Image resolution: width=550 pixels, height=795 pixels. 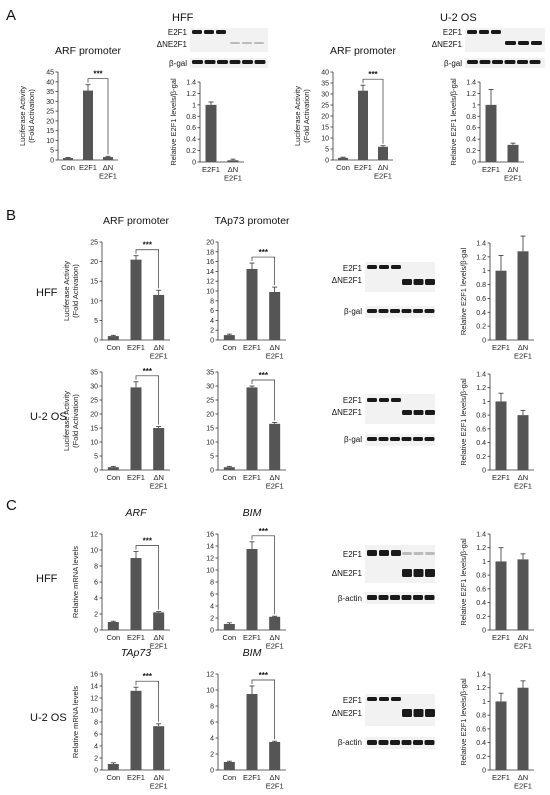 I want to click on y-tick-label: 14, so click(x=210, y=547).